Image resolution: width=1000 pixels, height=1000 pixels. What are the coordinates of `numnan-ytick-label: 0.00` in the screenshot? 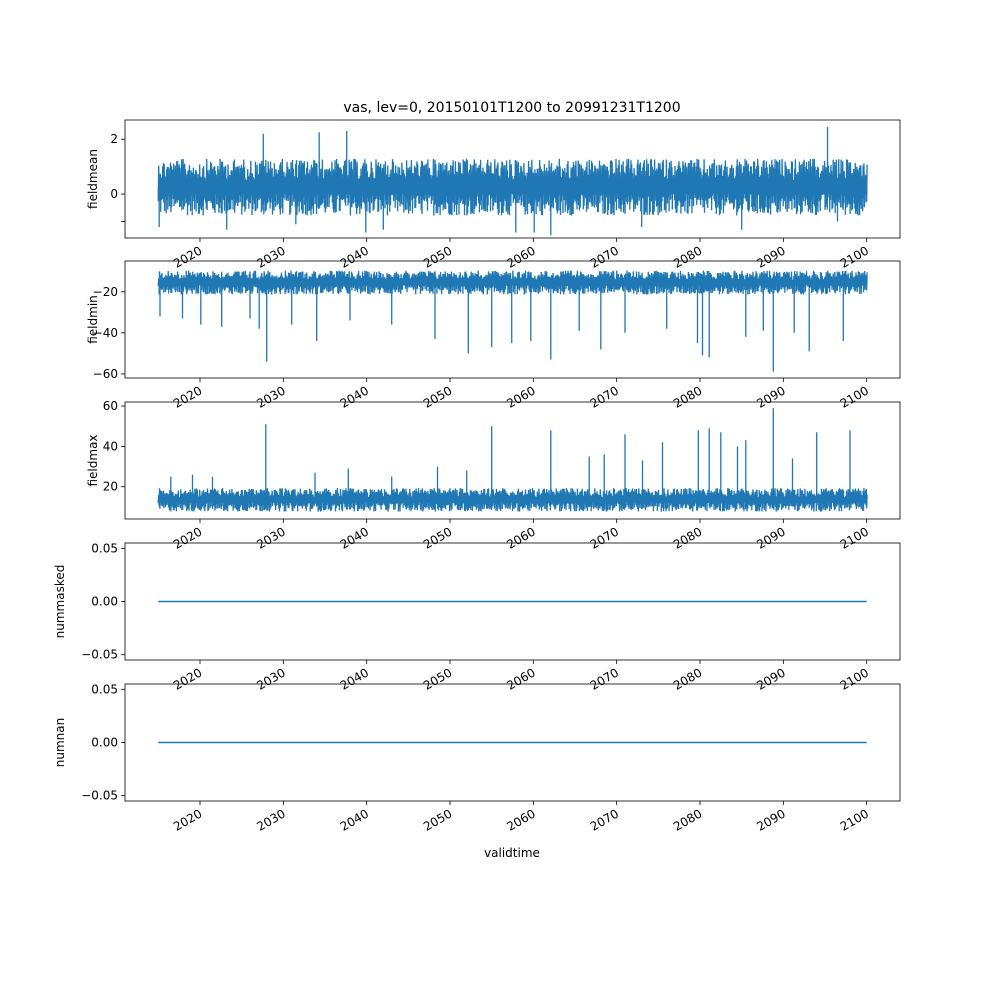 It's located at (104, 743).